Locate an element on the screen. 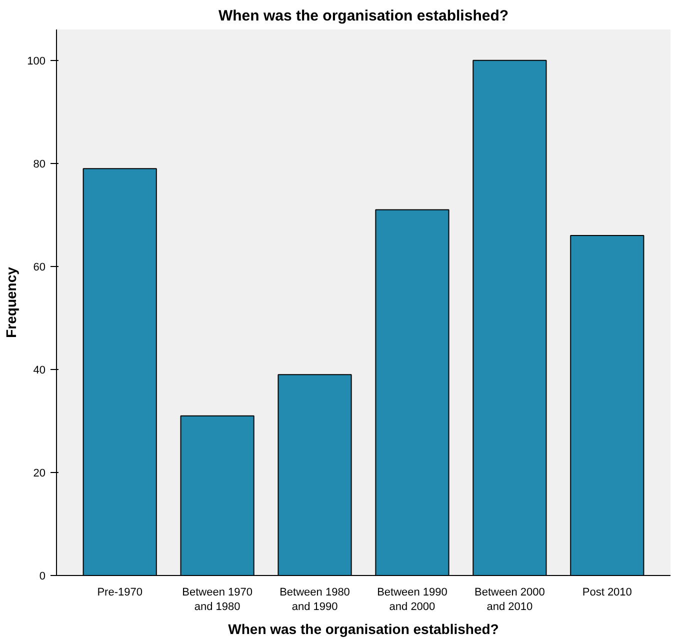  x-tick-label: Between 1980 and 1990 is located at coordinates (315, 599).